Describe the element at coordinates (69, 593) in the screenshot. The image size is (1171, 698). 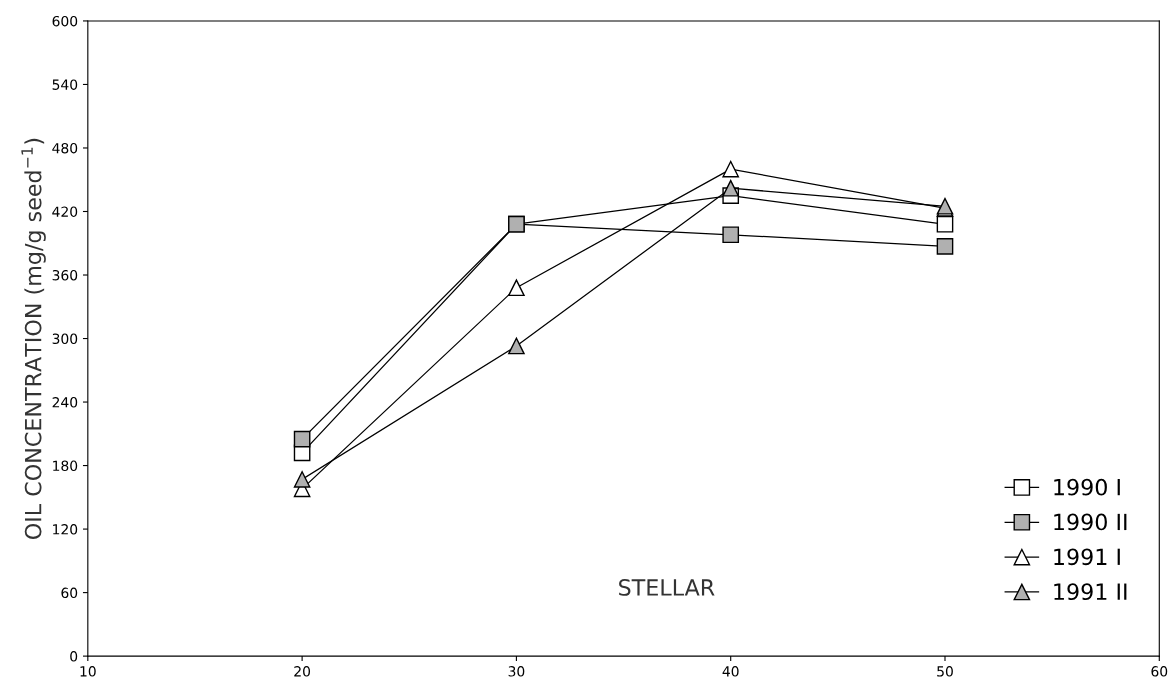
I see `y-tick-label: 60` at that location.